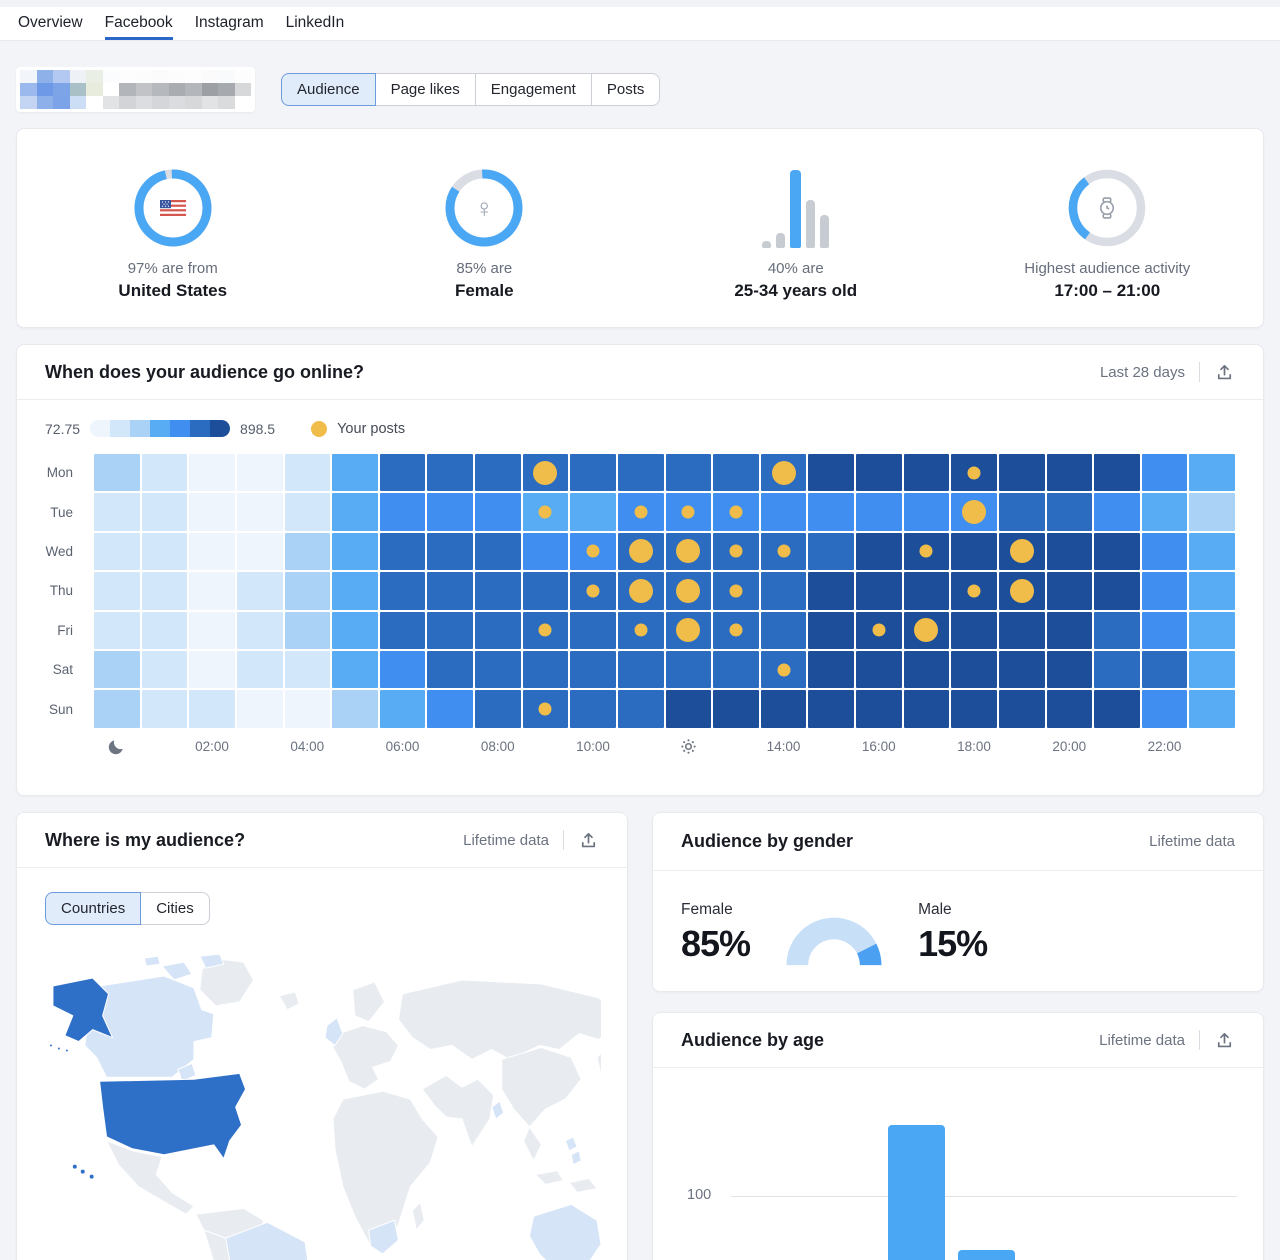 The height and width of the screenshot is (1260, 1280). I want to click on location-range-label: Lifetime data, so click(506, 840).